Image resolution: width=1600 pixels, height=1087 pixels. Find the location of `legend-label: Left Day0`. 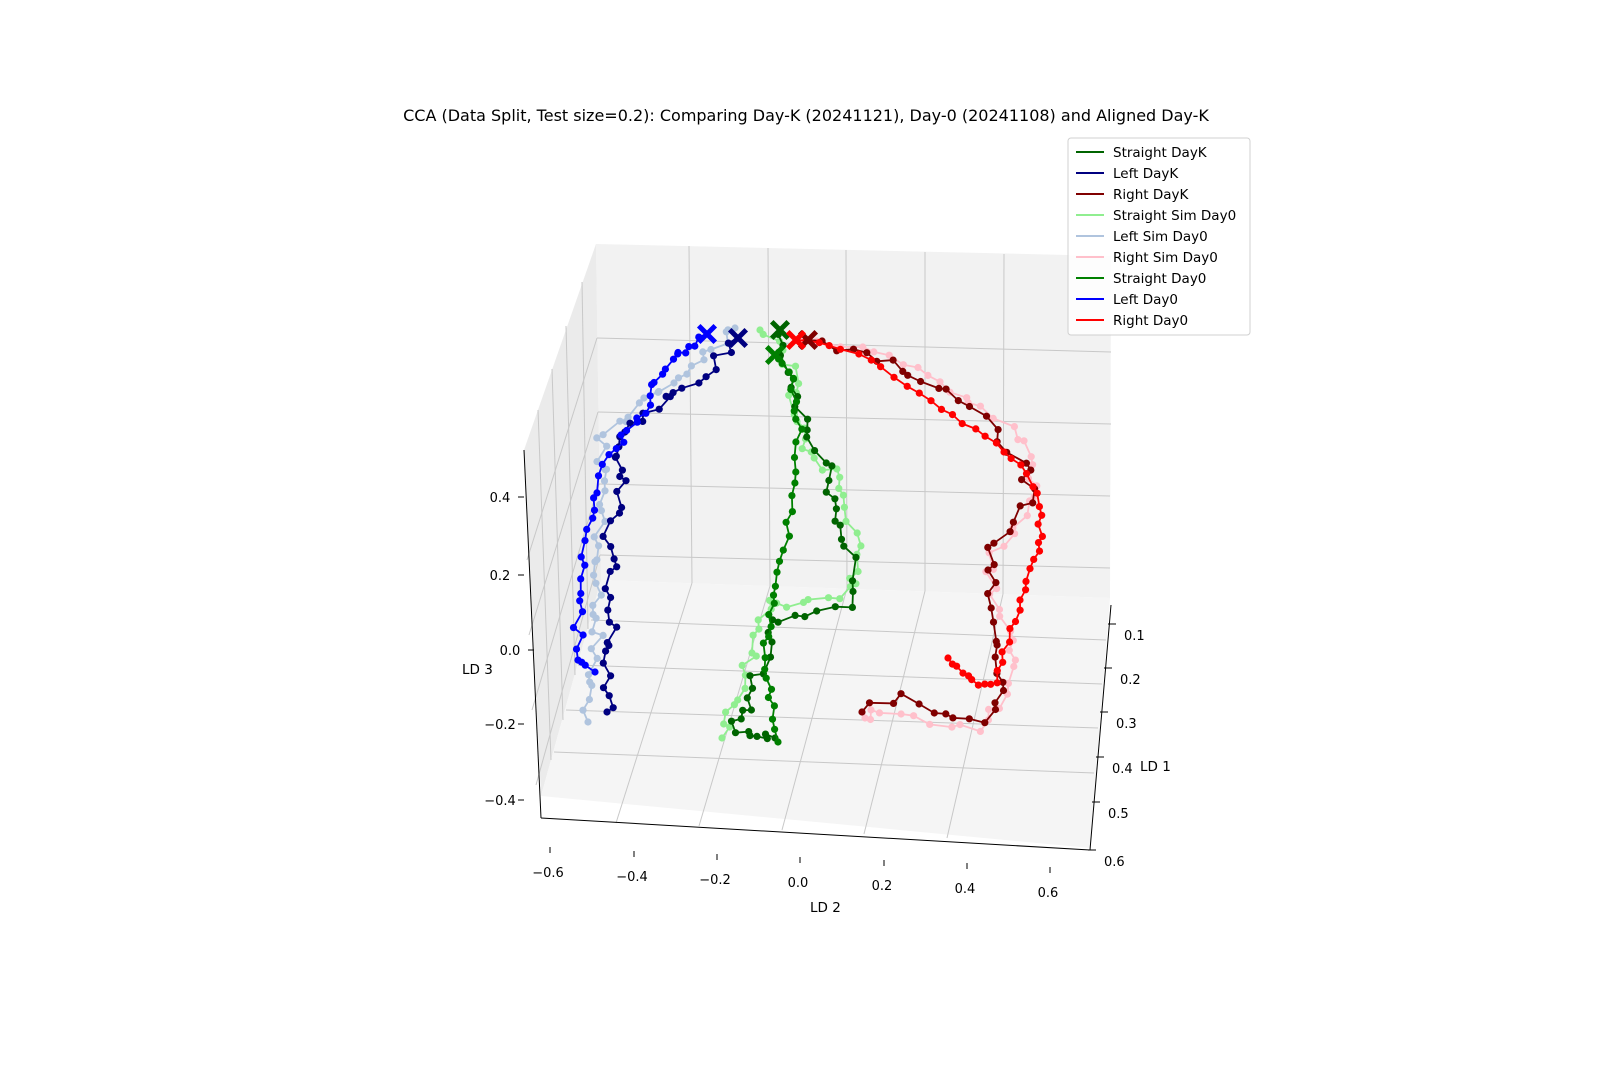

legend-label: Left Day0 is located at coordinates (1145, 300).